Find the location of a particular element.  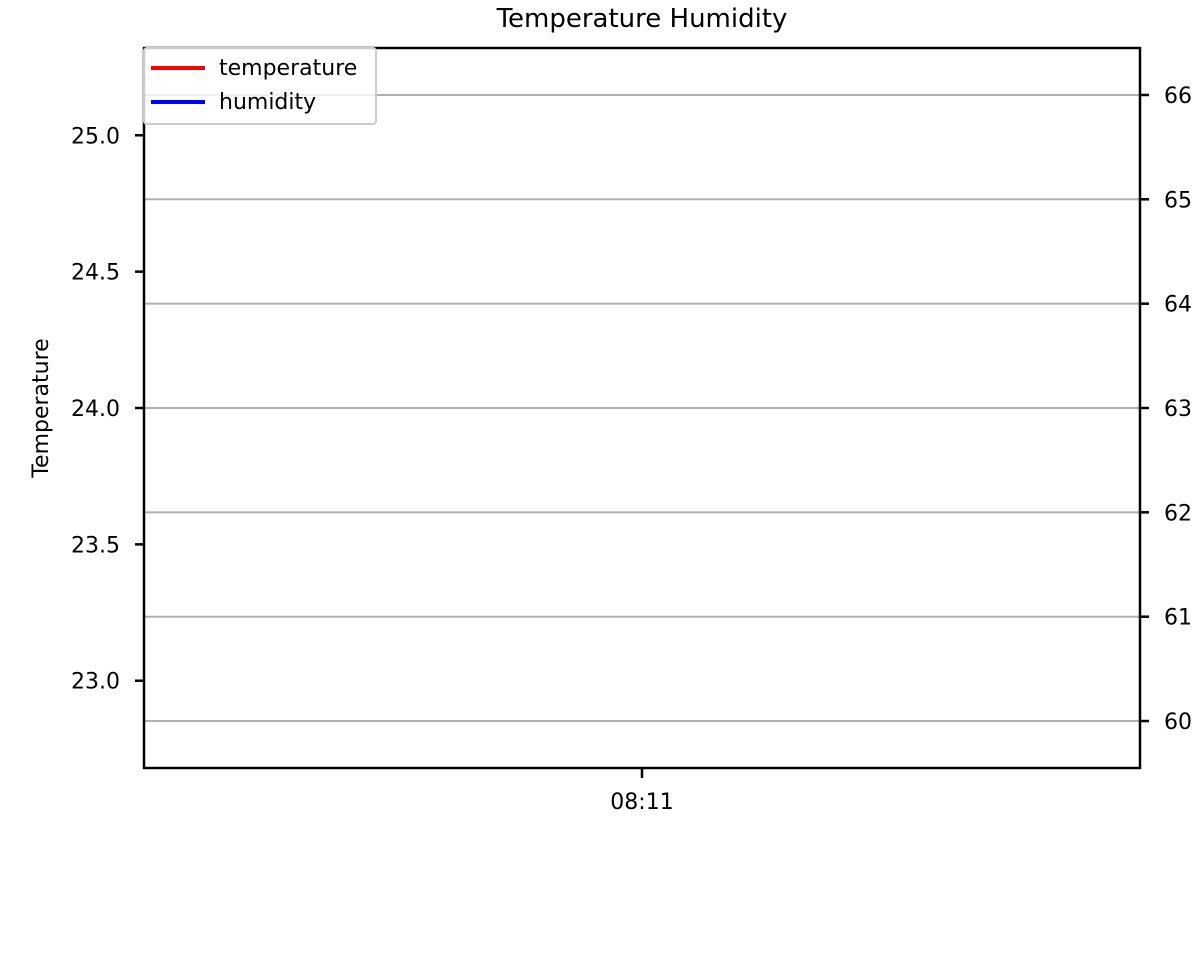

left-y-tick-label: 24.5 is located at coordinates (95, 273).